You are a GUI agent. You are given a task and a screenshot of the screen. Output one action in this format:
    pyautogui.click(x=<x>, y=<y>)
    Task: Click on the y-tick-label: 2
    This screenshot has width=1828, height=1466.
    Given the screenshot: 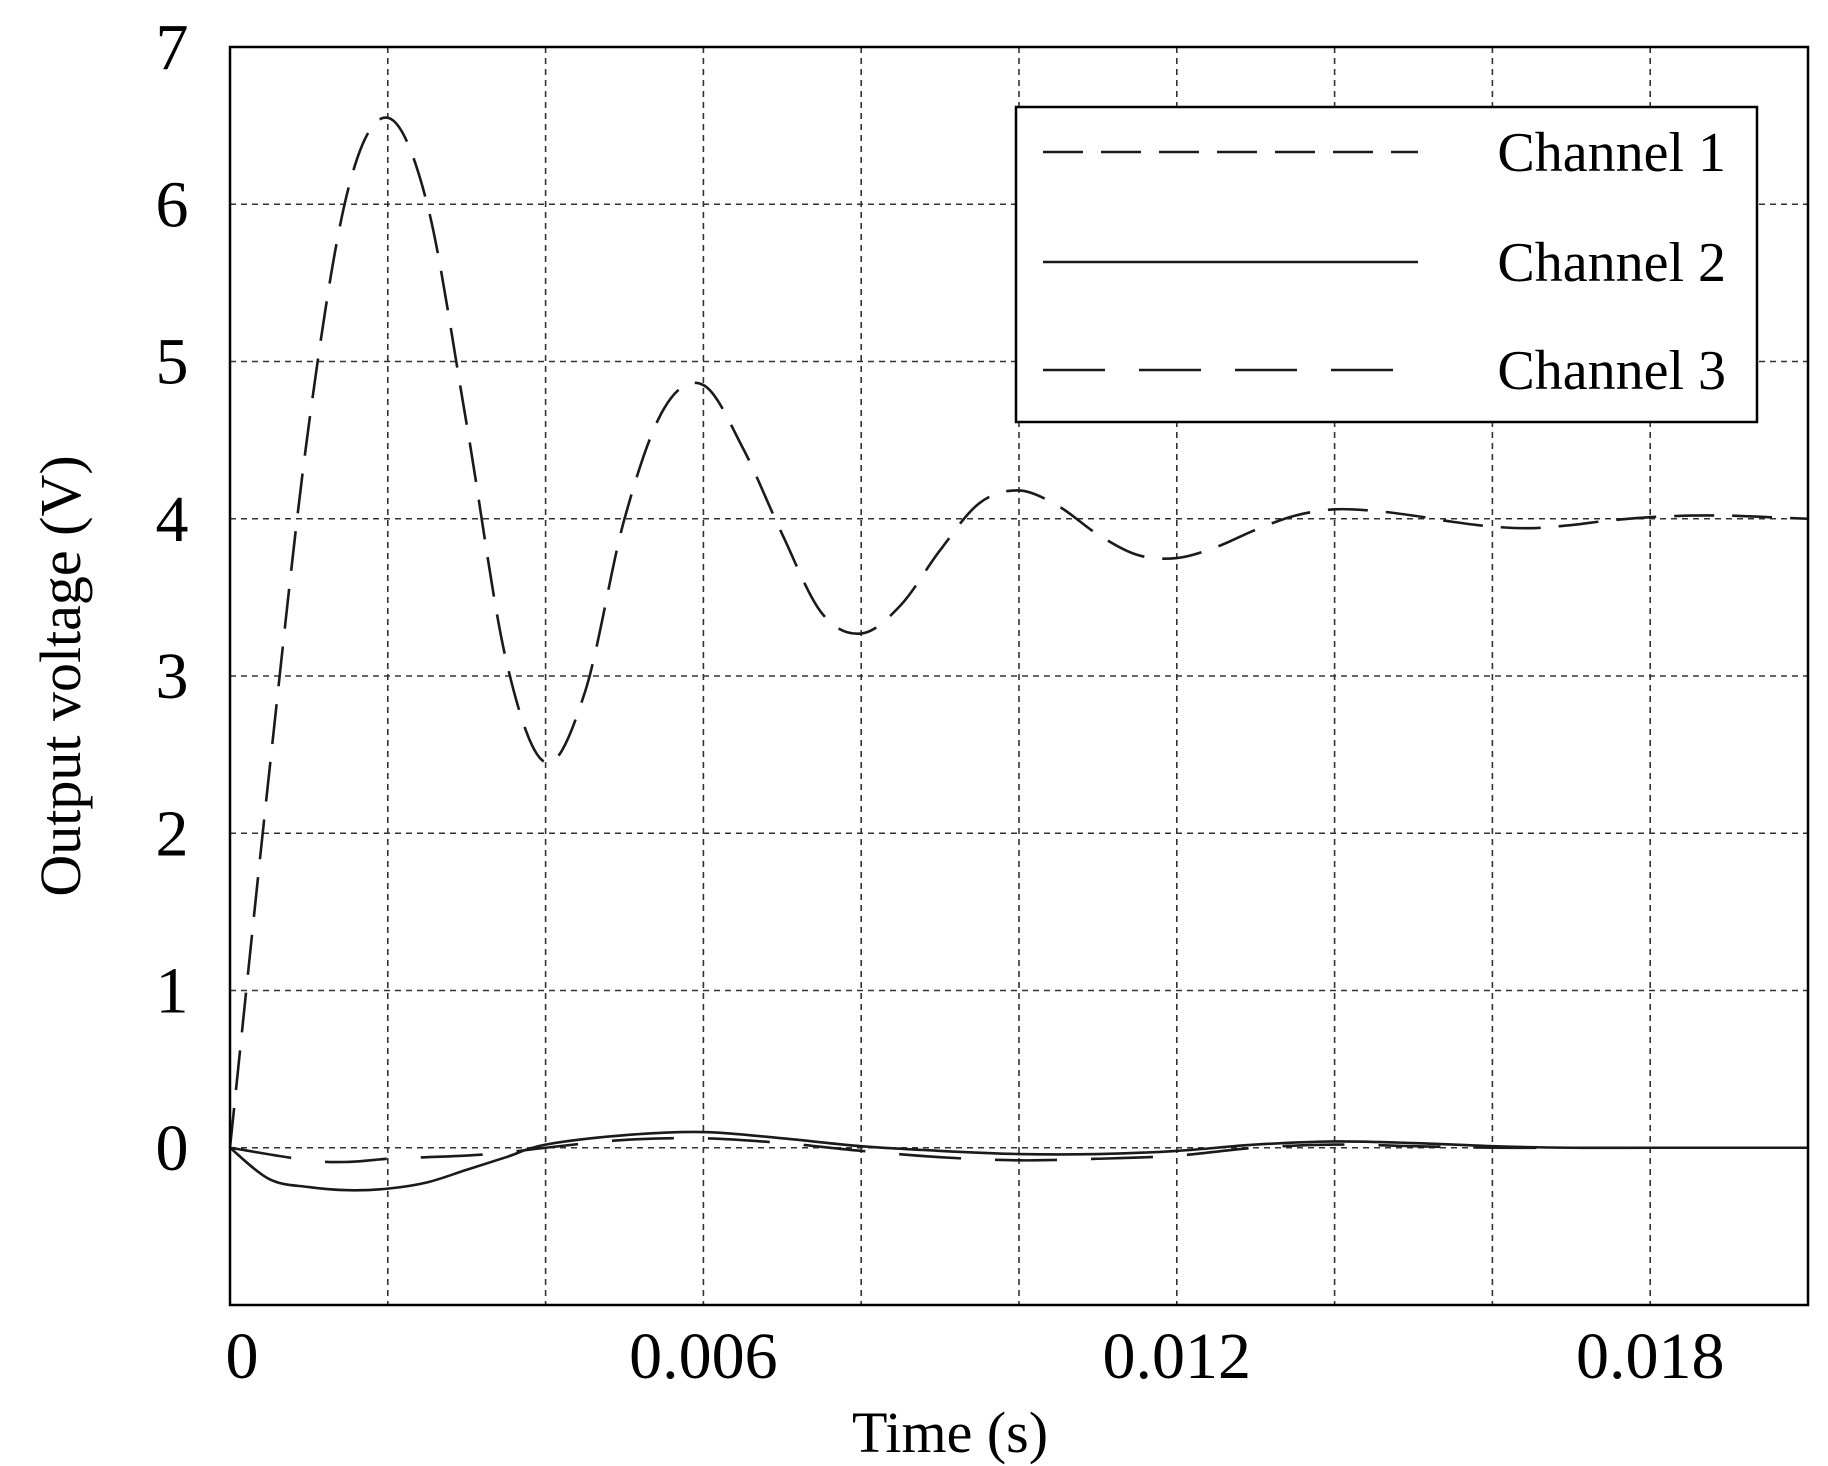 What is the action you would take?
    pyautogui.click(x=172, y=833)
    